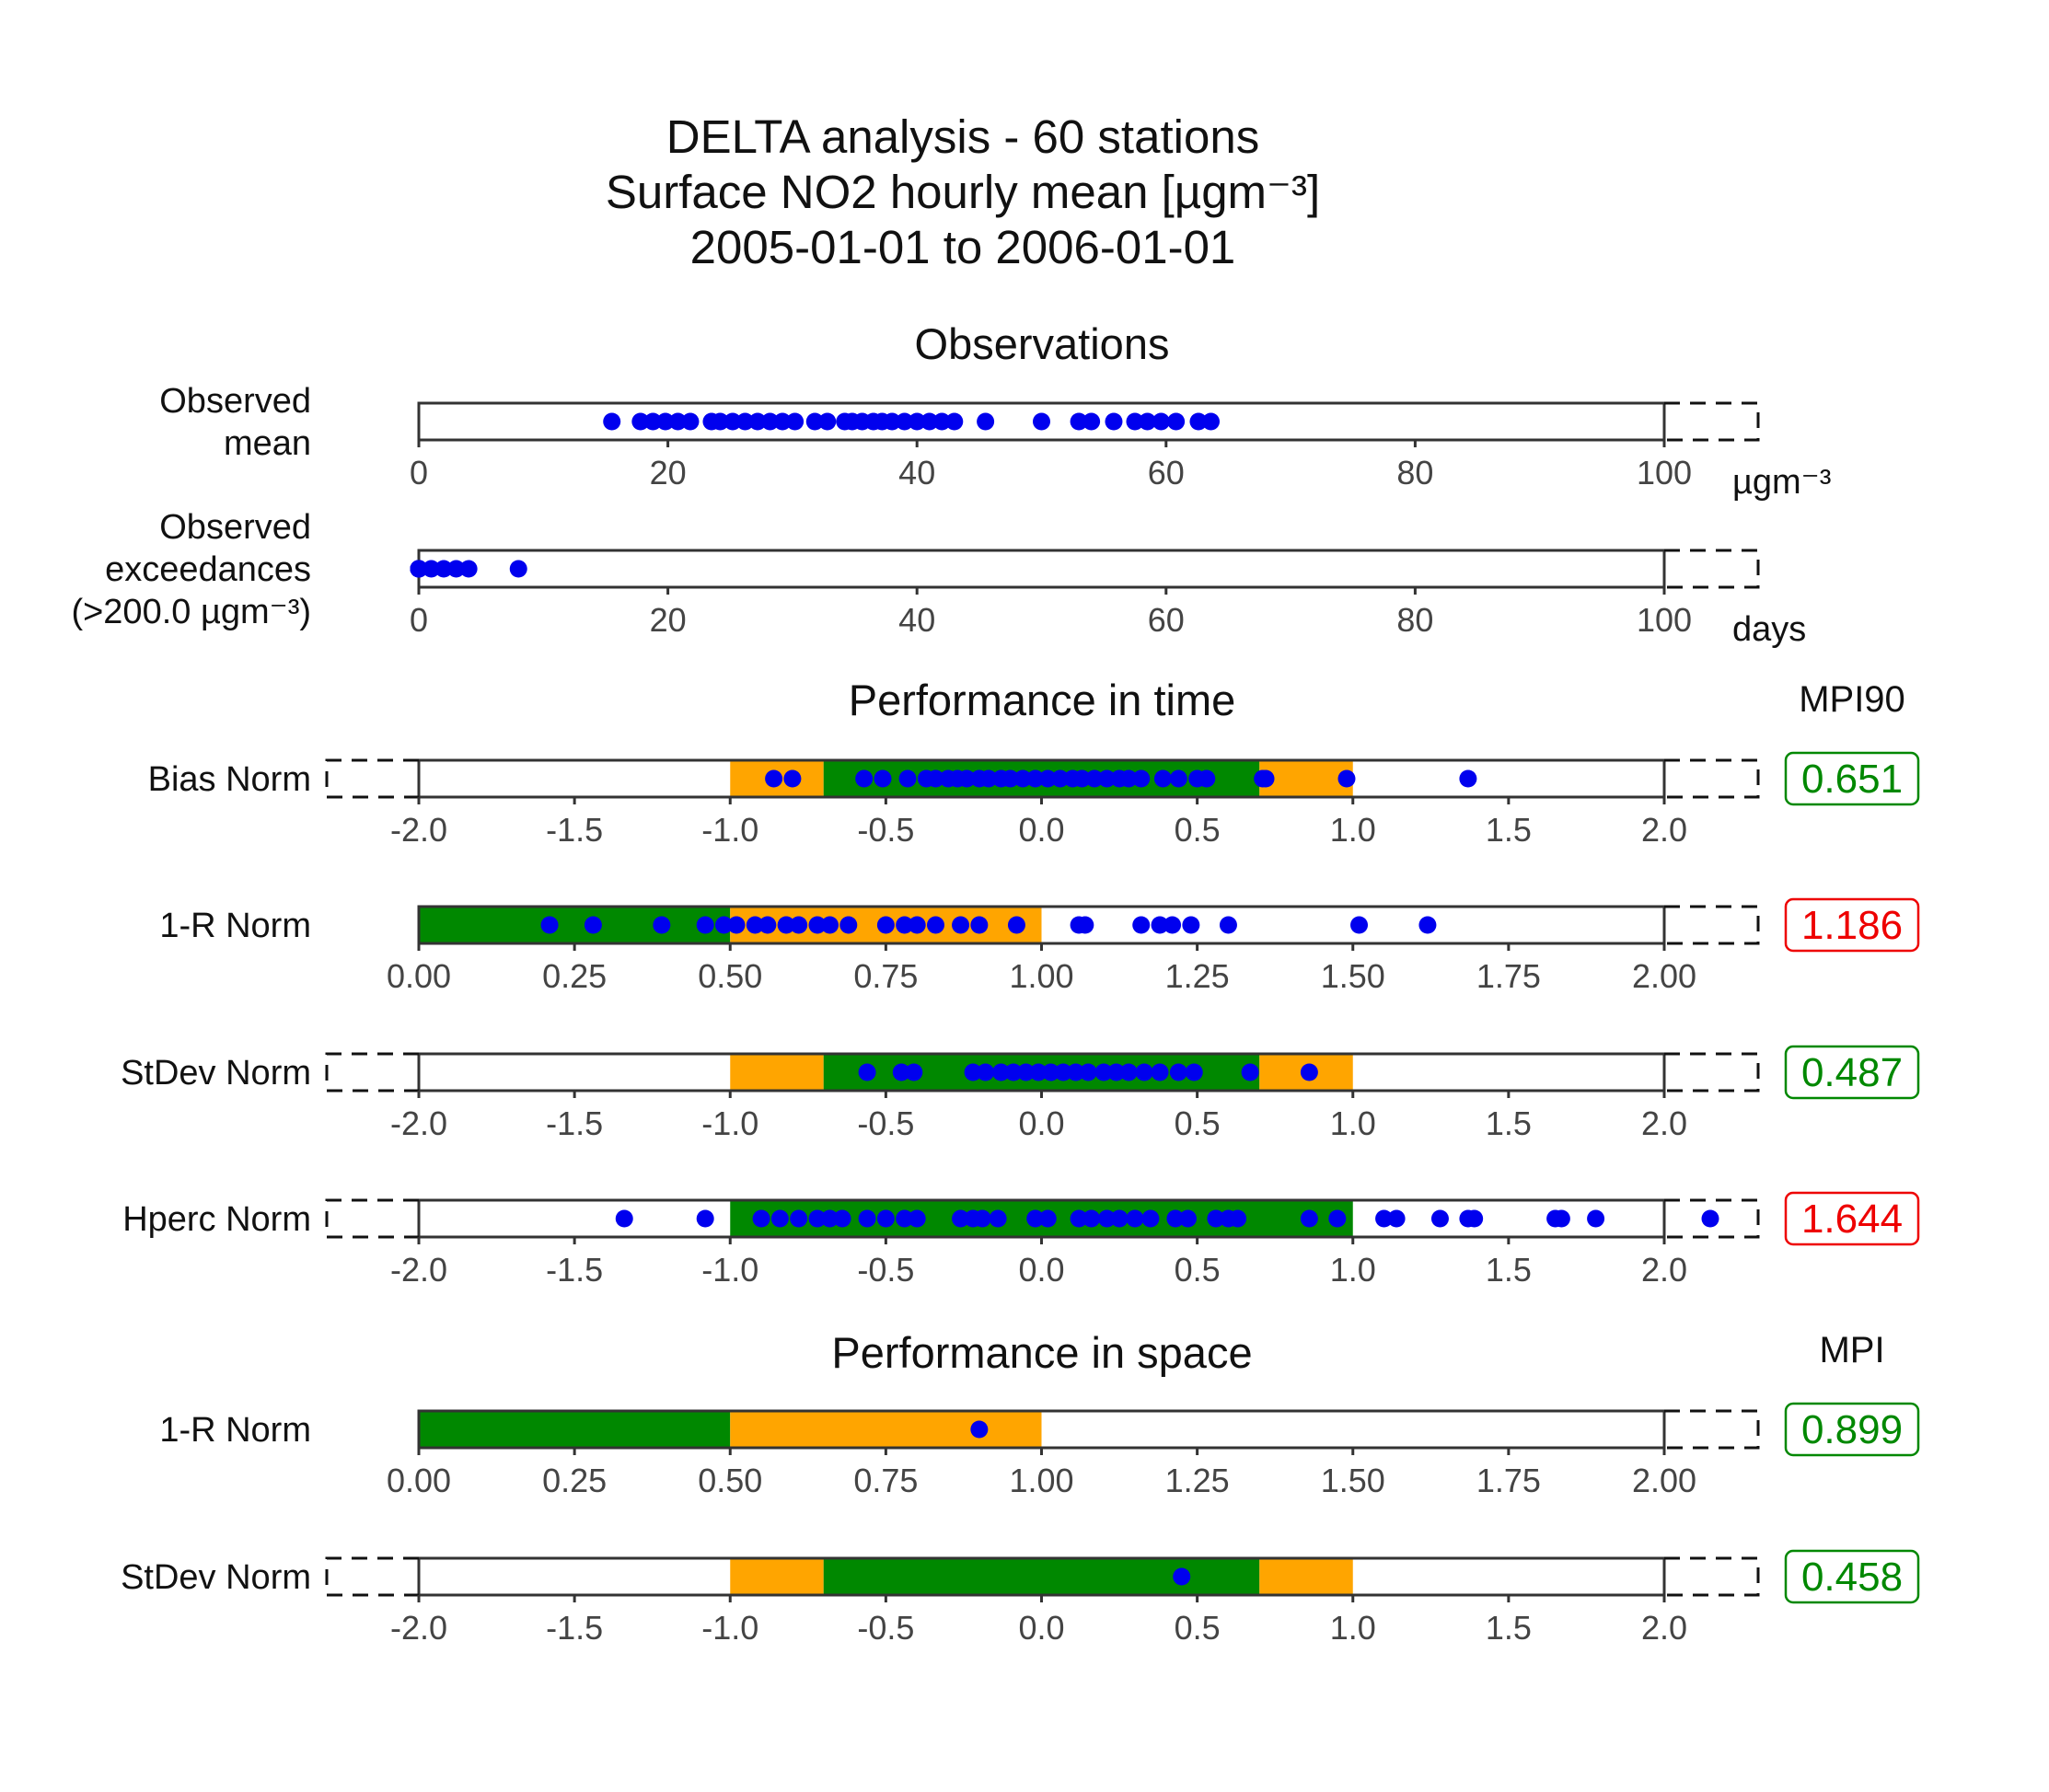 The image size is (2049, 1792). What do you see at coordinates (1166, 472) in the screenshot?
I see `tick-label: 60` at bounding box center [1166, 472].